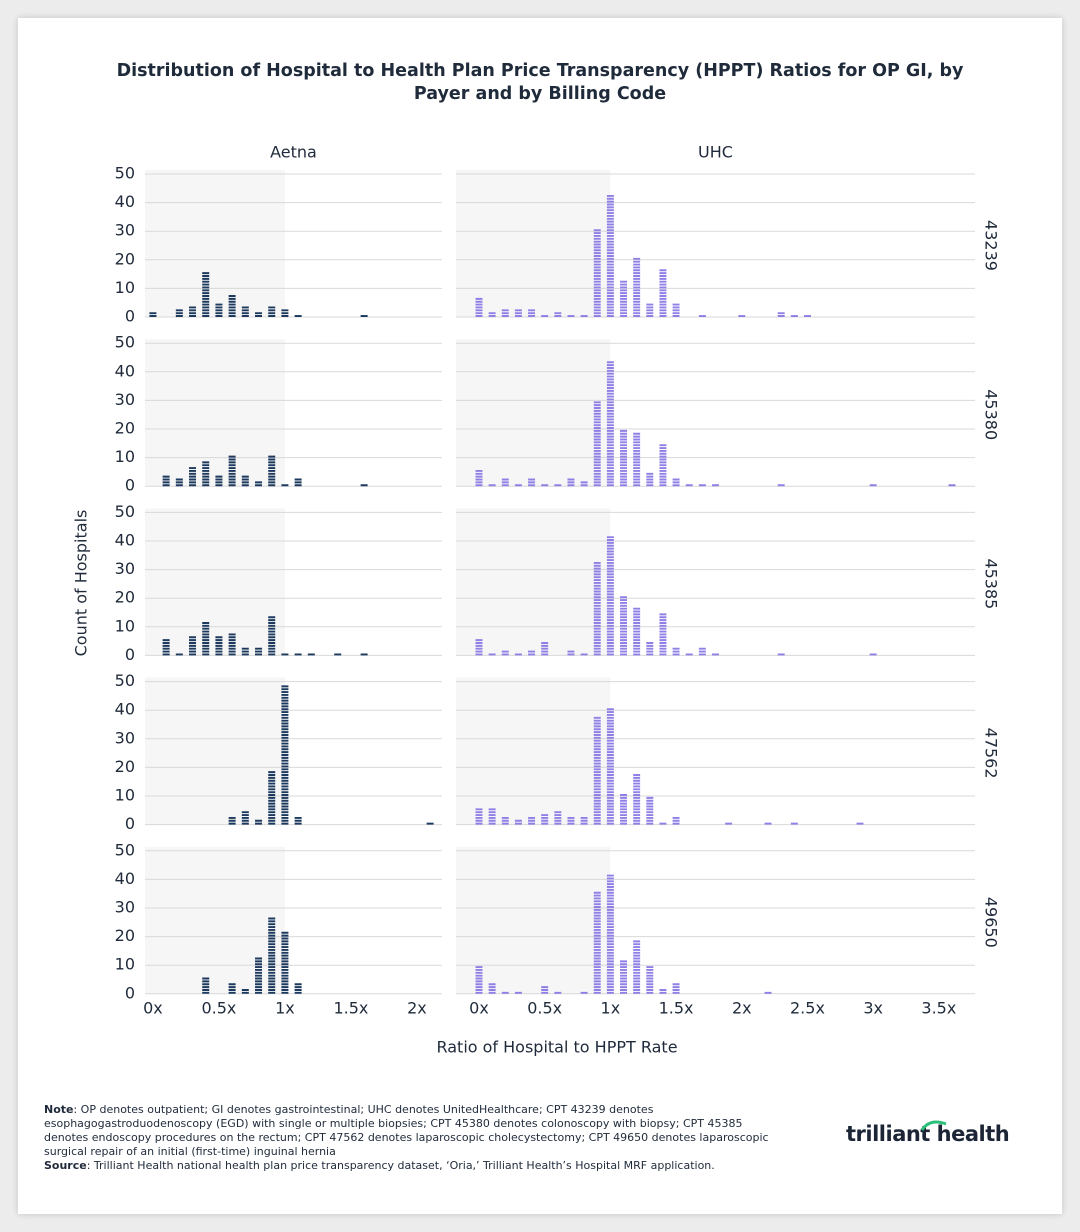 Image resolution: width=1080 pixels, height=1232 pixels. Describe the element at coordinates (991, 583) in the screenshot. I see `row-label: 45385` at that location.